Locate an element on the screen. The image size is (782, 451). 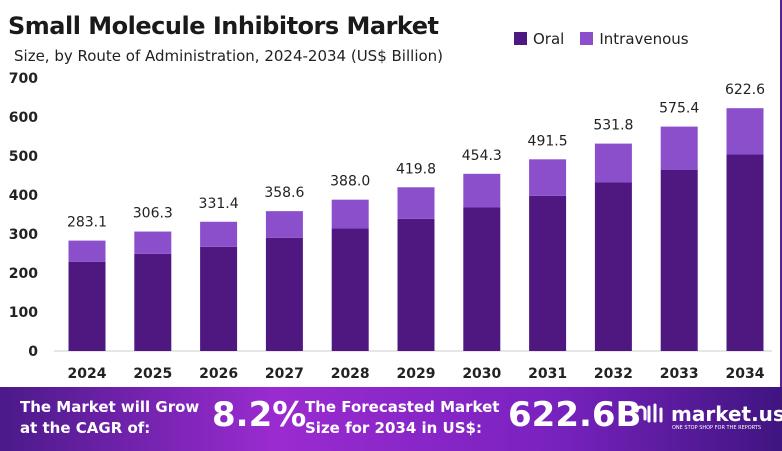
bar-oral-2029 is located at coordinates (416, 284).